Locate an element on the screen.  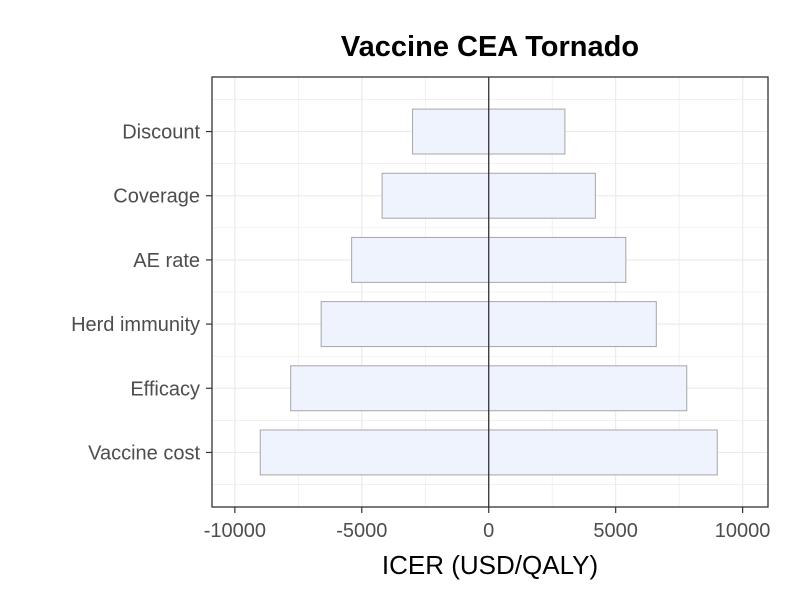
y-tick-label: AE rate is located at coordinates (166, 261).